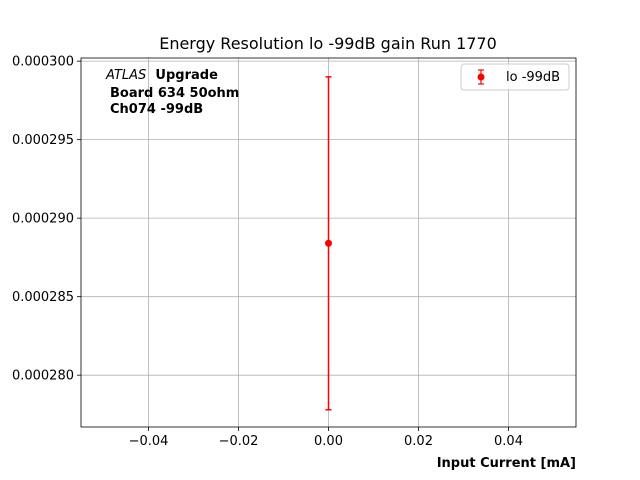 Image resolution: width=640 pixels, height=480 pixels. What do you see at coordinates (43, 219) in the screenshot?
I see `y-tick-label: 0.000290` at bounding box center [43, 219].